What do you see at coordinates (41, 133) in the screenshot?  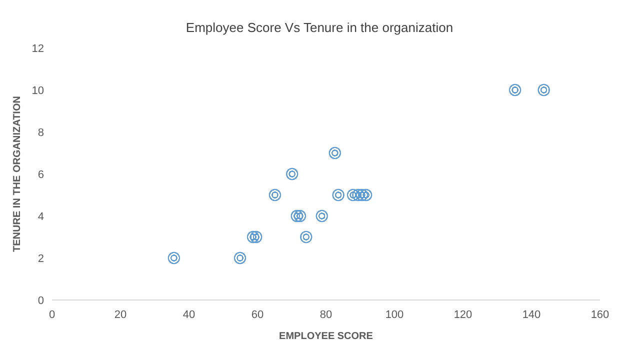 I see `y-tick-label: 8` at bounding box center [41, 133].